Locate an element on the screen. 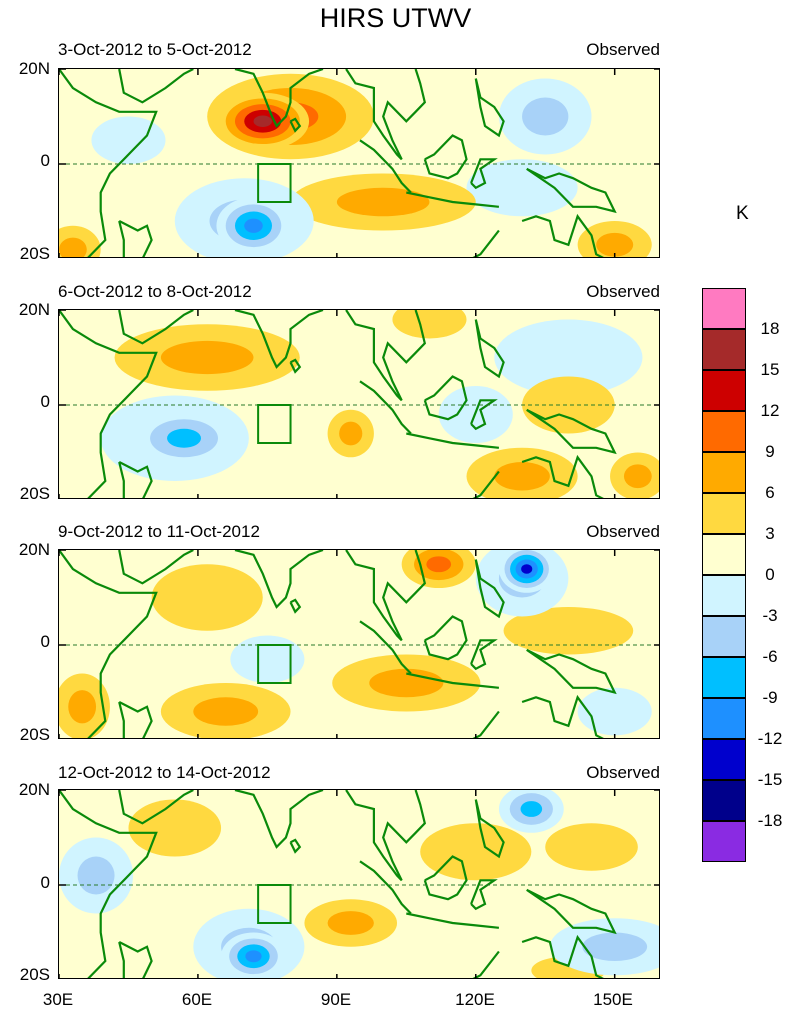  colorbar-label: 9 is located at coordinates (770, 451).